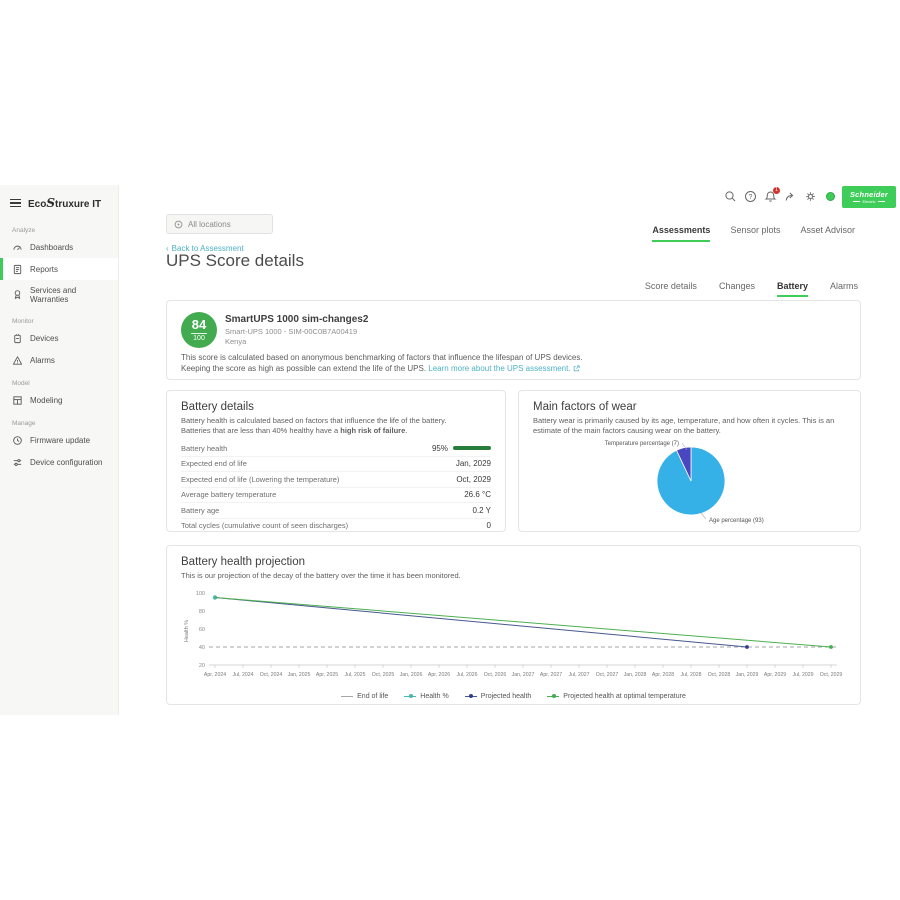 Image resolution: width=900 pixels, height=900 pixels. I want to click on sidebar-item-label: Device configuration, so click(66, 462).